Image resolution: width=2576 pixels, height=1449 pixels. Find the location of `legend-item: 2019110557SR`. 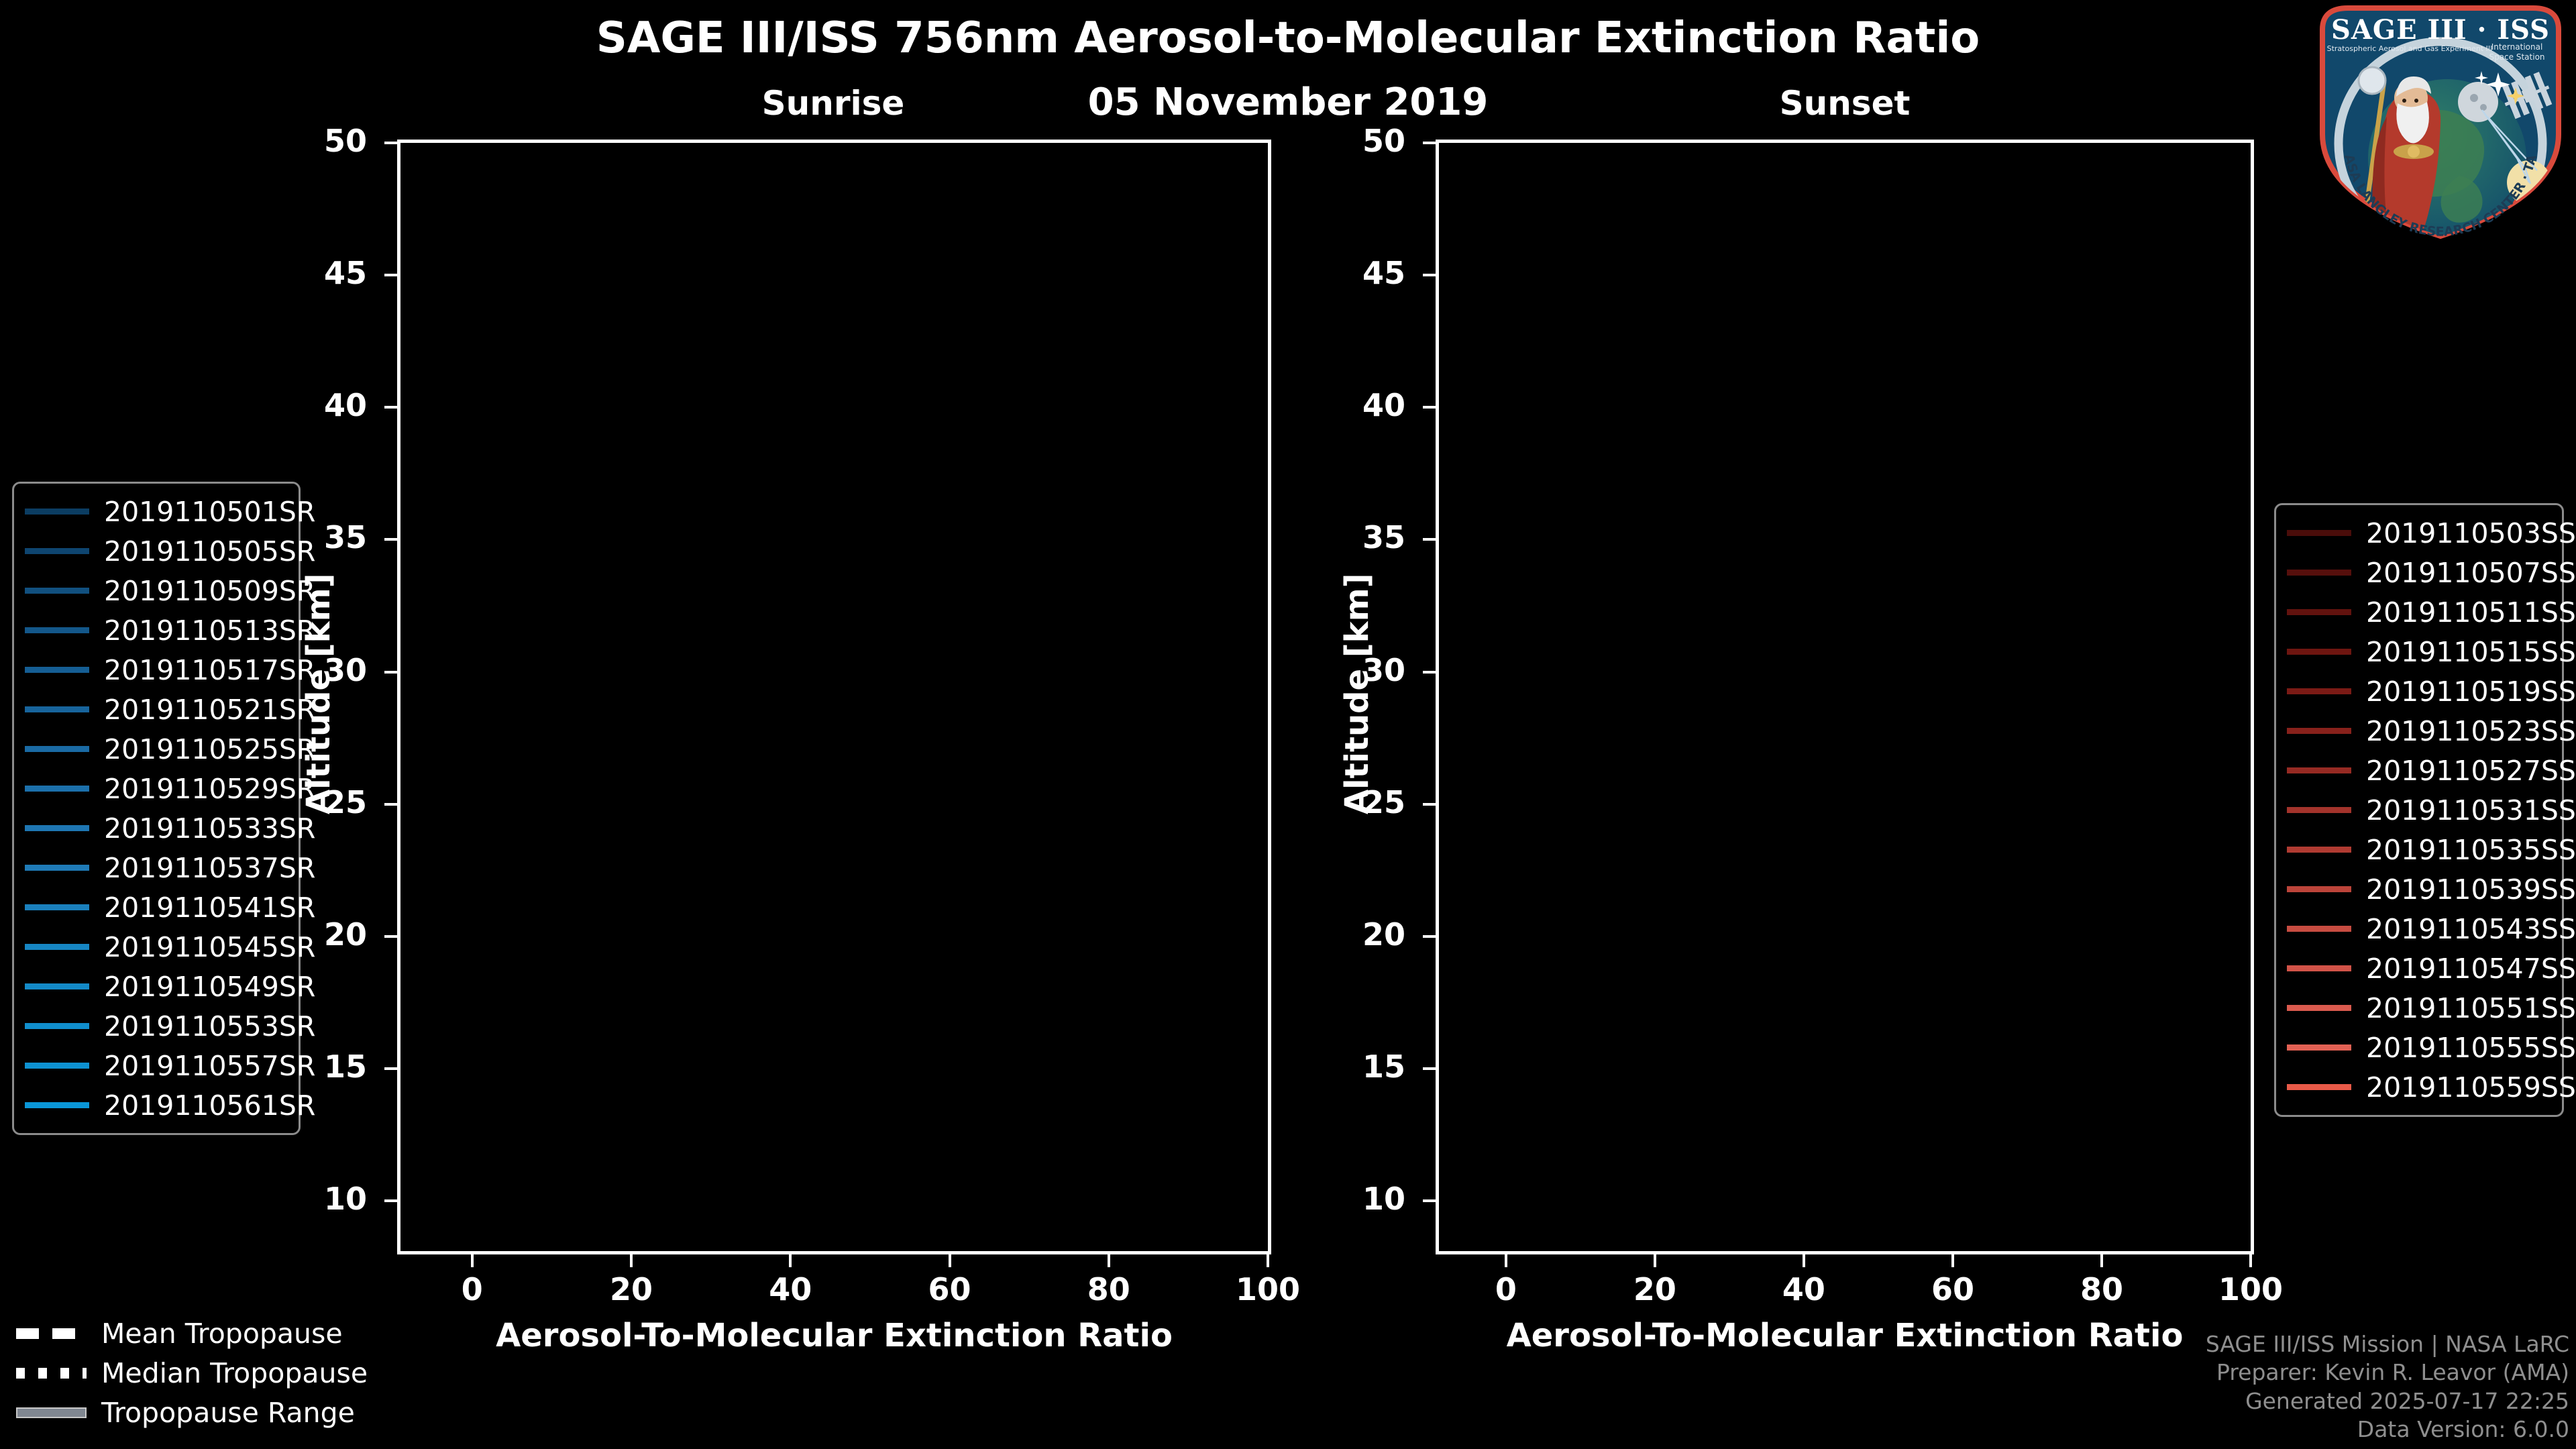

legend-item: 2019110557SR is located at coordinates (170, 1065).